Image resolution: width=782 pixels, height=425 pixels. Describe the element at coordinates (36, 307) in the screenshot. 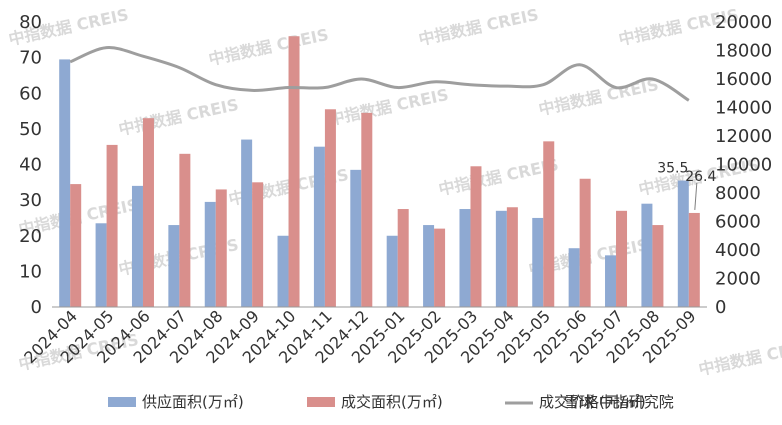

I see `y-left-tick-label: 0` at that location.